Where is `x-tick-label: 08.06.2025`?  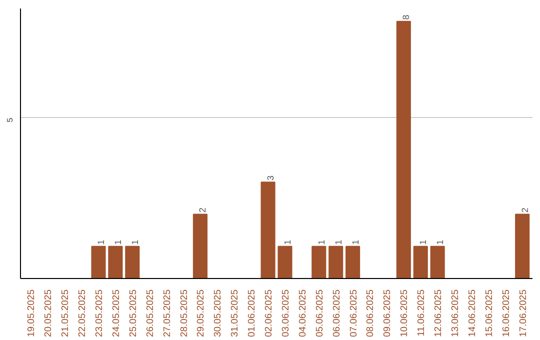 x-tick-label: 08.06.2025 is located at coordinates (370, 314).